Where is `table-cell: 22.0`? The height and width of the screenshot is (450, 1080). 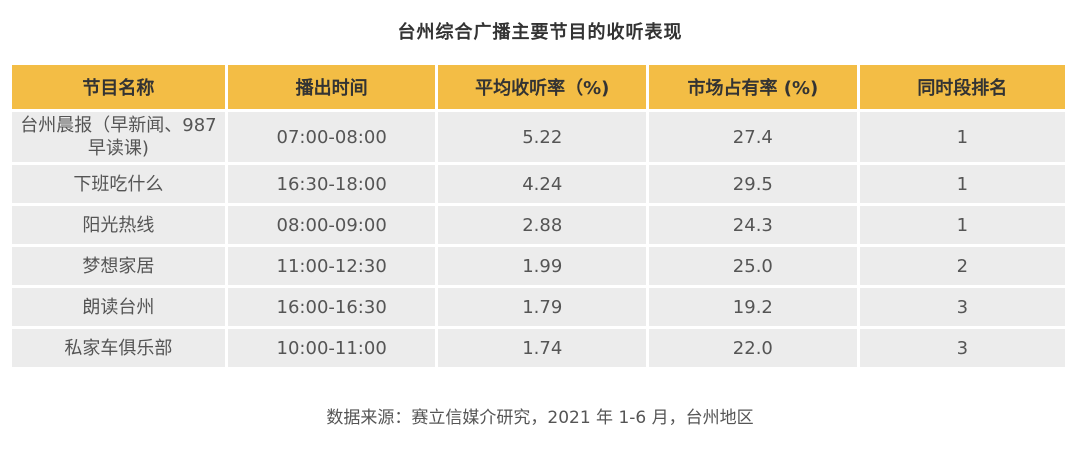
table-cell: 22.0 is located at coordinates (754, 346).